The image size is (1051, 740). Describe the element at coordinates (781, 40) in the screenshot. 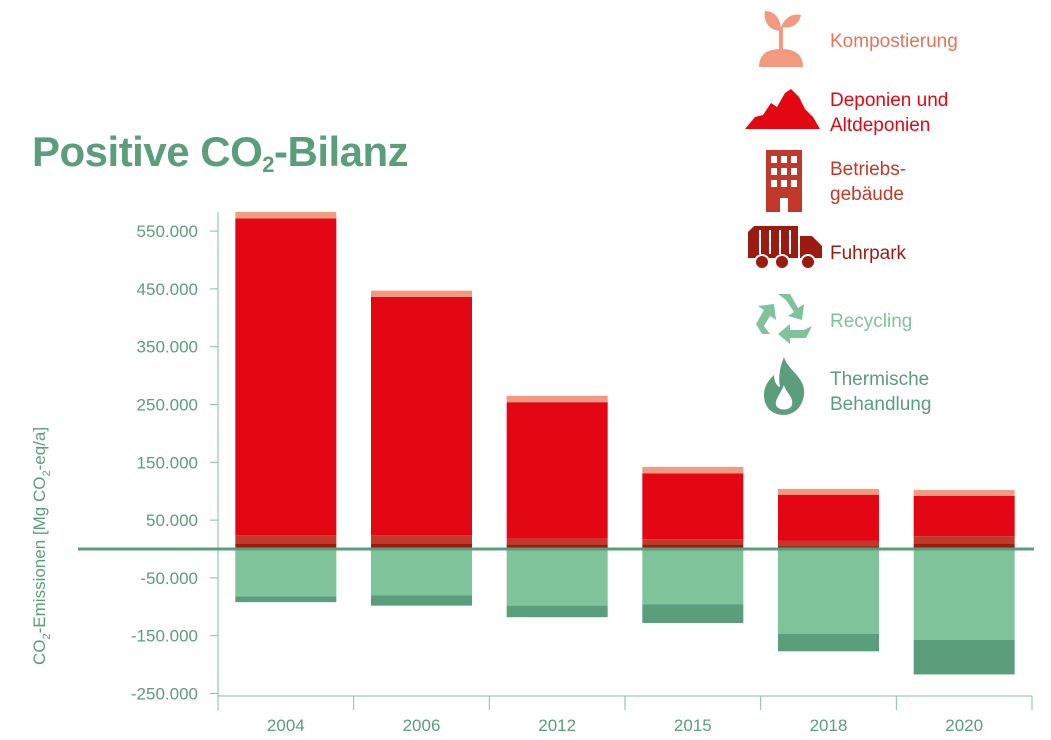

I see `sprout-icon` at that location.